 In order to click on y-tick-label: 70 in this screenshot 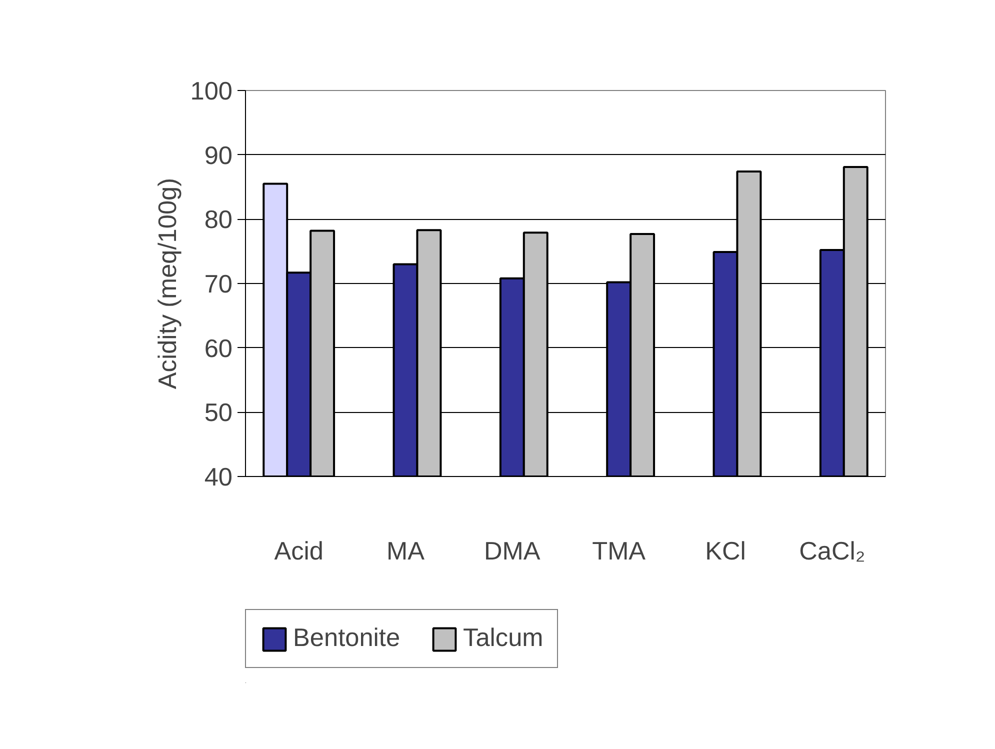, I will do `click(218, 284)`.